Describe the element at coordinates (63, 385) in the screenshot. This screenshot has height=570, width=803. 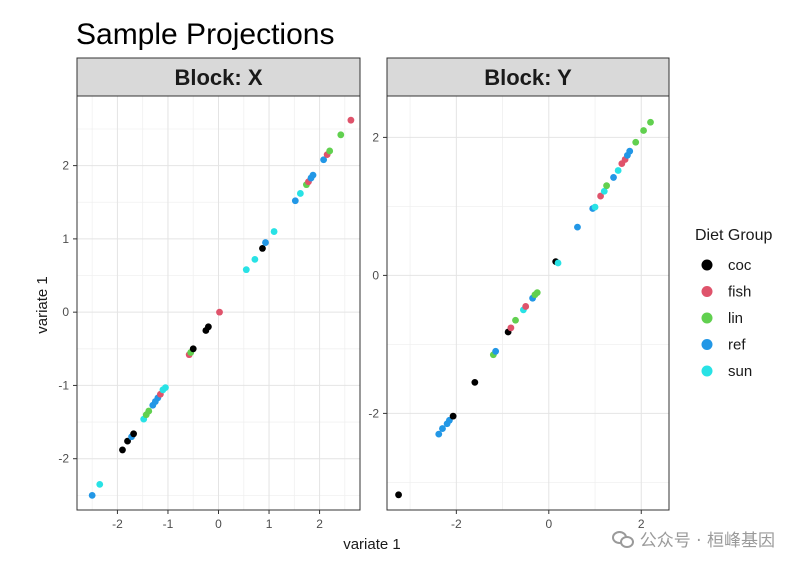
I see `y-tick-label: -1` at that location.